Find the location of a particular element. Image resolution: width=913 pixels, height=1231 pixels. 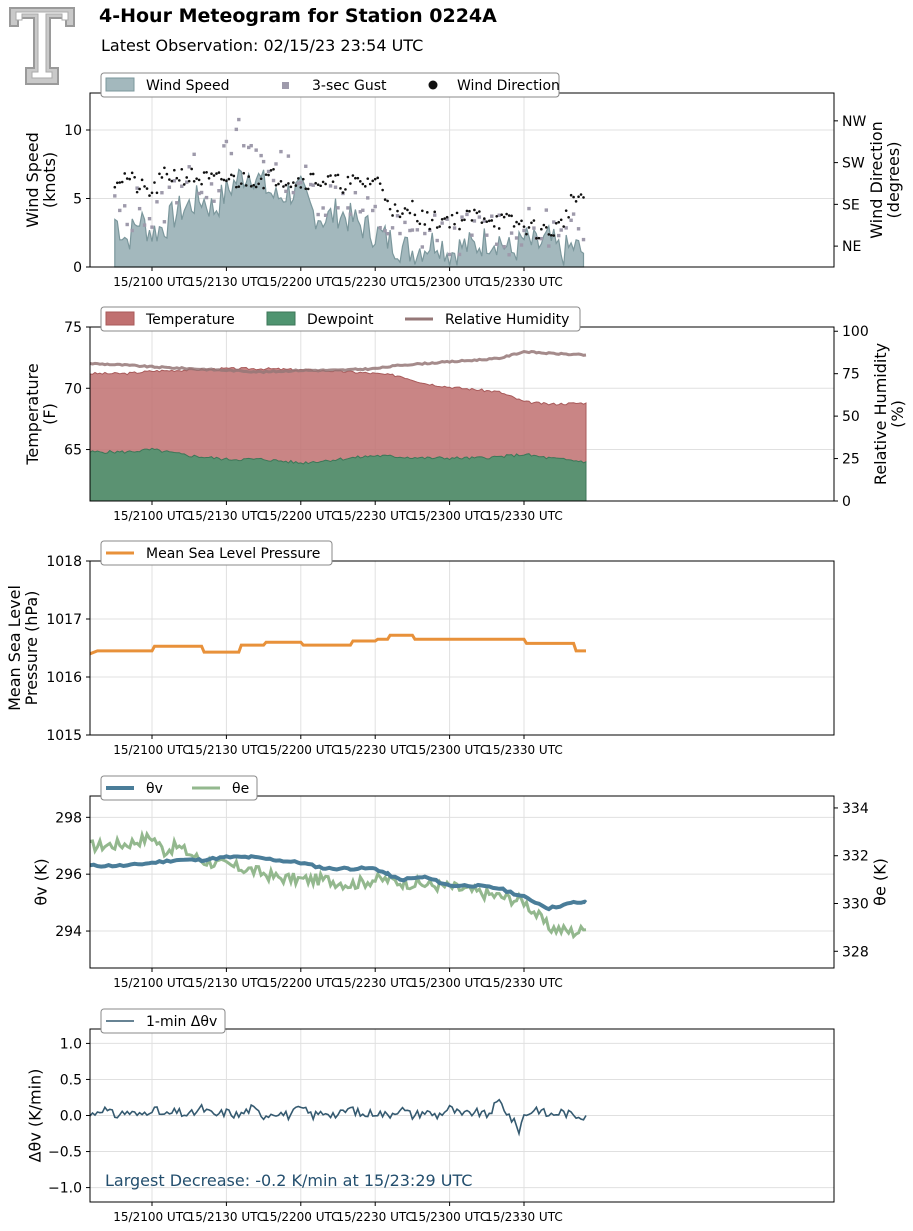

dtheta-ylabel: Δθv (K/min) is located at coordinates (35, 1116).